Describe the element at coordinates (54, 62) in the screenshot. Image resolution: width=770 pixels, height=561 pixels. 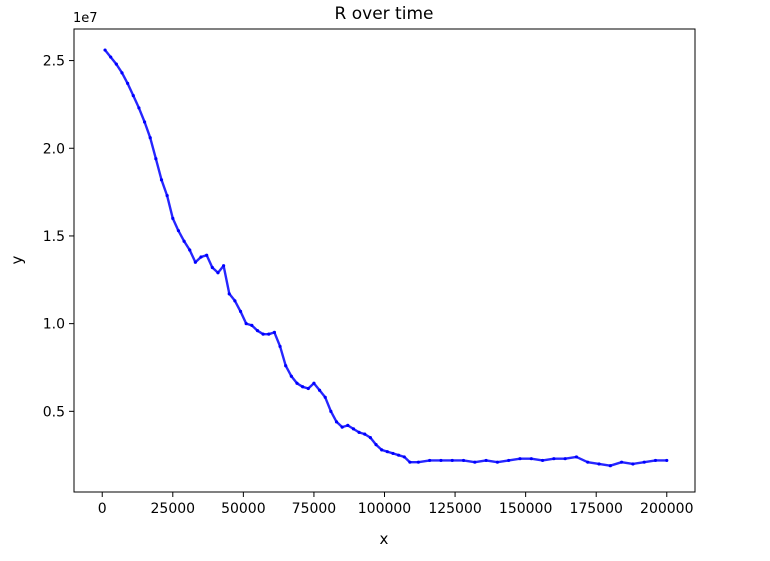
I see `y-tick-label: 2.5` at that location.